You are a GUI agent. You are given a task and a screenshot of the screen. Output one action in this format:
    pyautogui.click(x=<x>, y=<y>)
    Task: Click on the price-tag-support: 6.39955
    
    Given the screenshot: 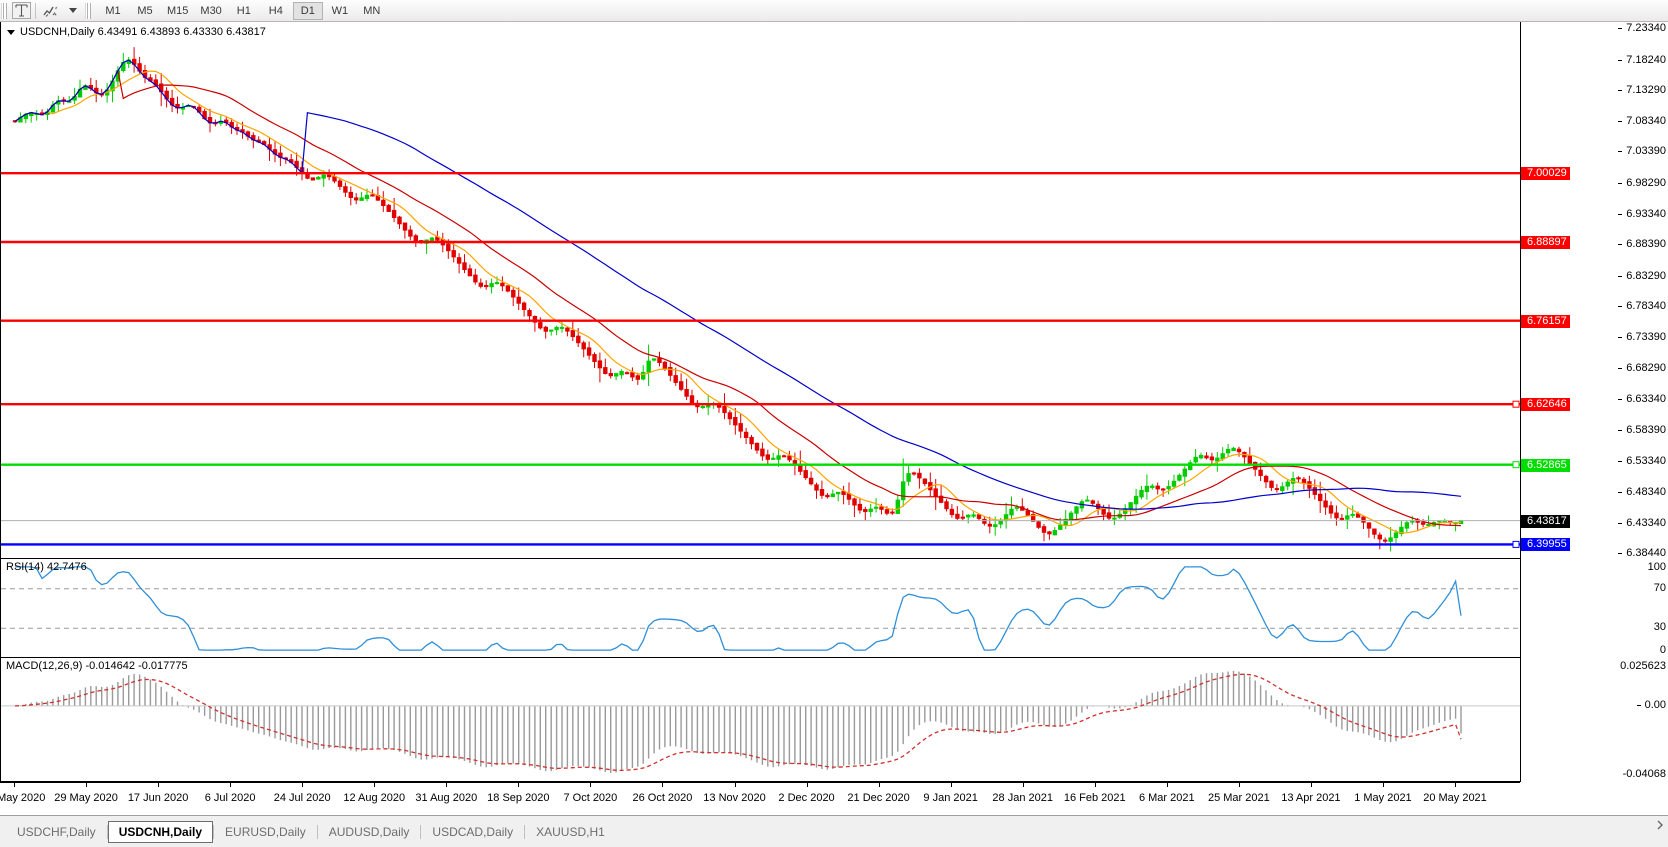 What is the action you would take?
    pyautogui.click(x=1545, y=545)
    